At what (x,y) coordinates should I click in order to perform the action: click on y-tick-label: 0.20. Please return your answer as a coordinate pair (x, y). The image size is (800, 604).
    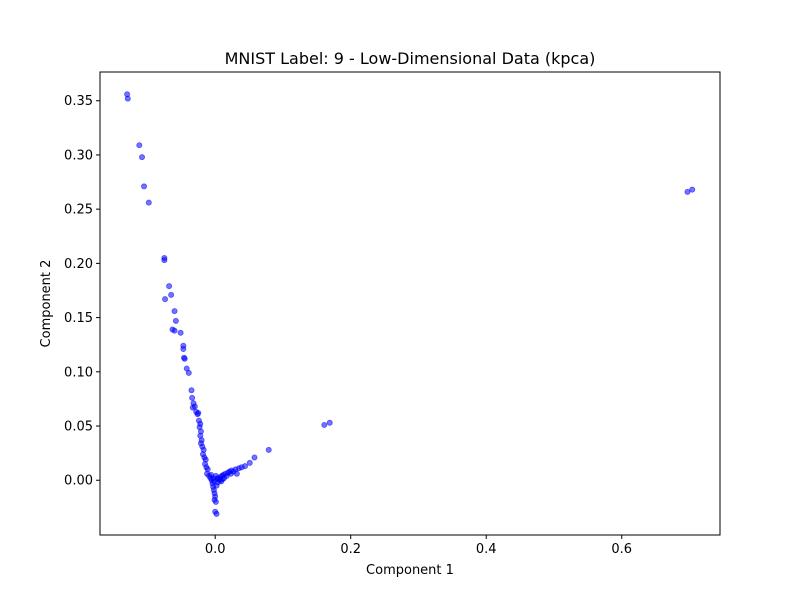
    Looking at the image, I should click on (78, 264).